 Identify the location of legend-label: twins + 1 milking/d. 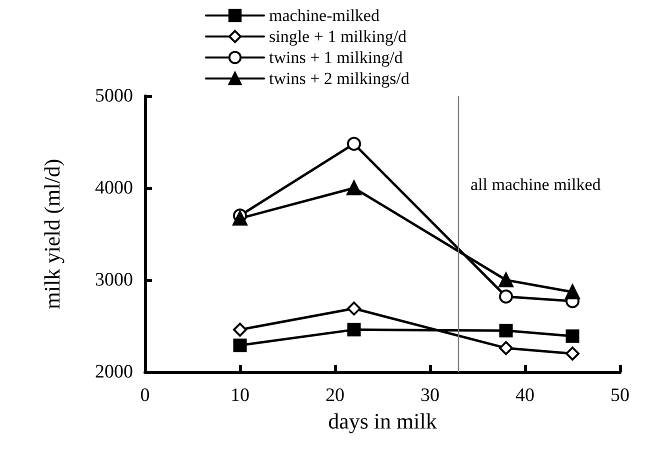
(336, 57).